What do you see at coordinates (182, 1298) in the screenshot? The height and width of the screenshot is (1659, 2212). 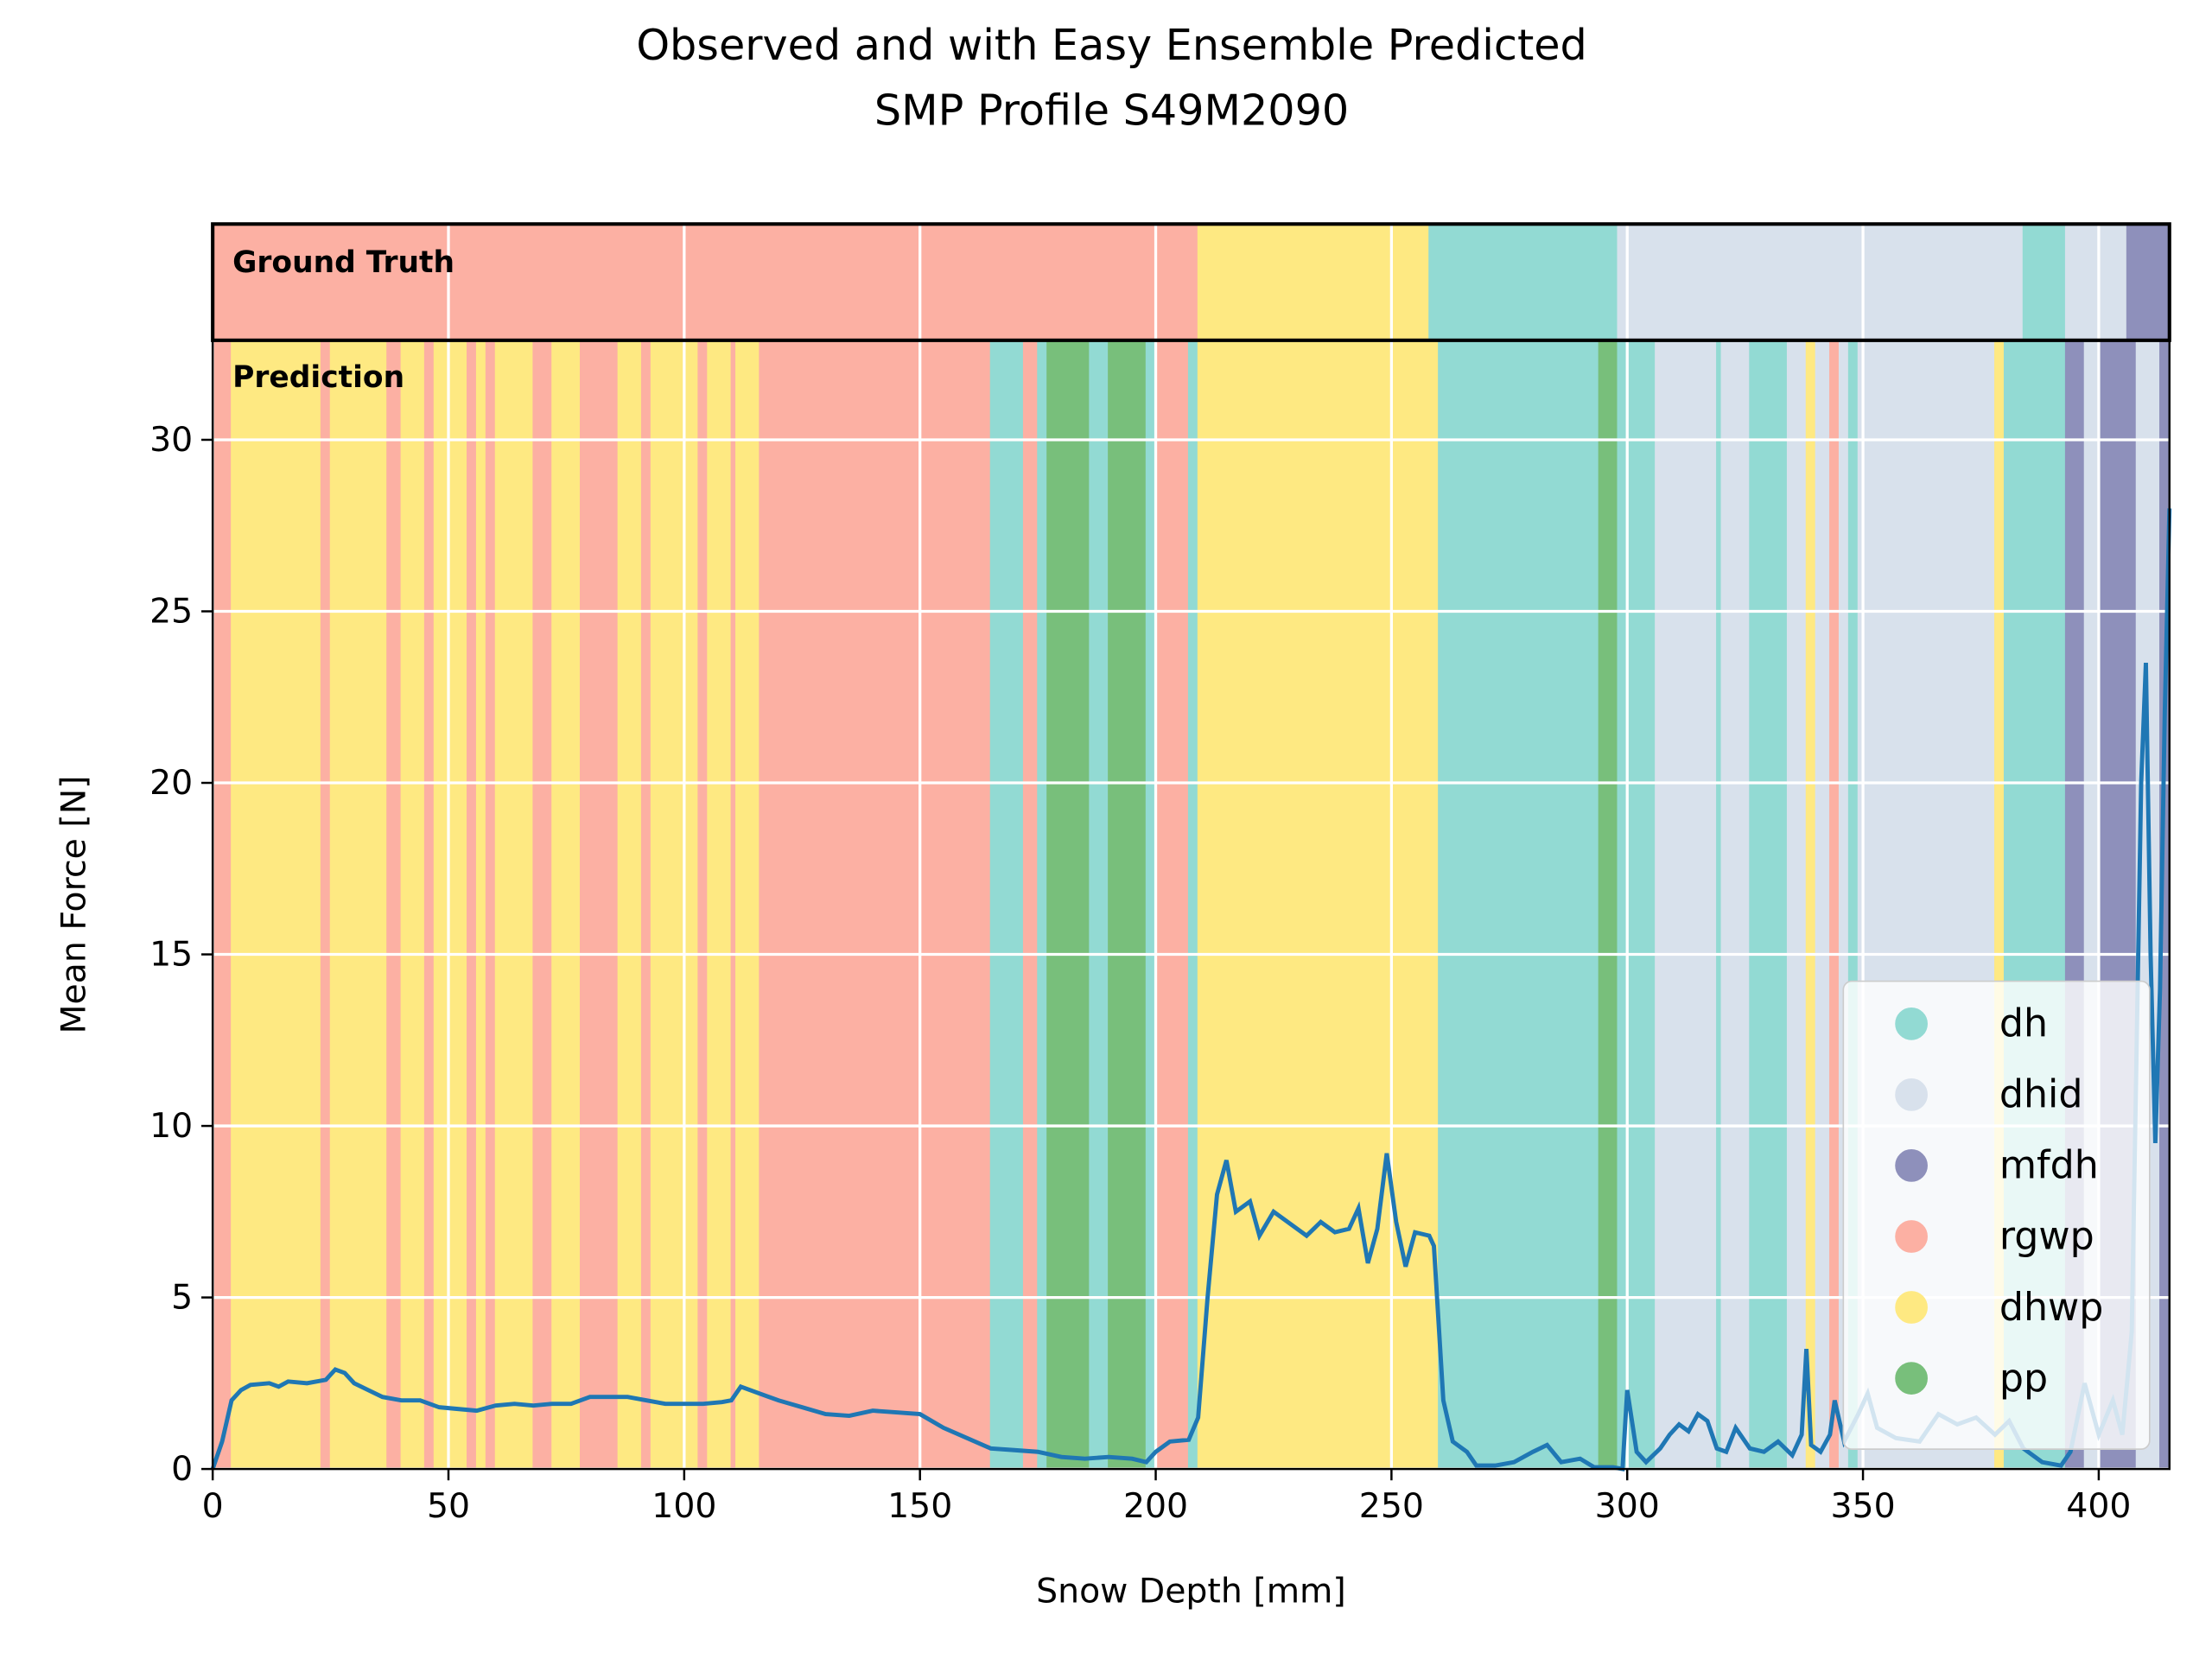 I see `y-tick-label: 5` at bounding box center [182, 1298].